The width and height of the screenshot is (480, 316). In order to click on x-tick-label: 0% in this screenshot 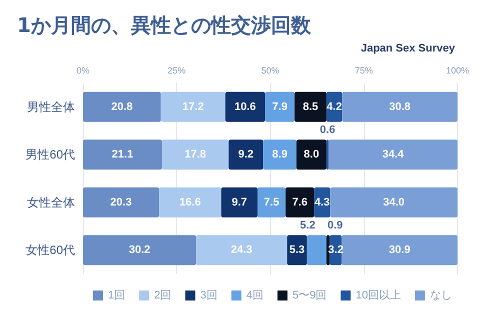, I will do `click(83, 71)`.